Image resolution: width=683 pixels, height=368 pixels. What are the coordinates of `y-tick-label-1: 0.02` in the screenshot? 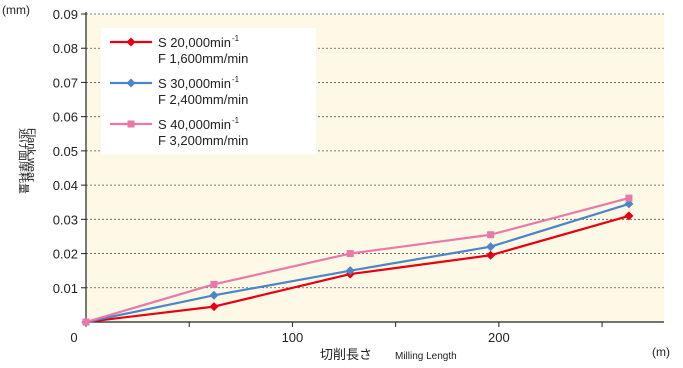 It's located at (65, 254).